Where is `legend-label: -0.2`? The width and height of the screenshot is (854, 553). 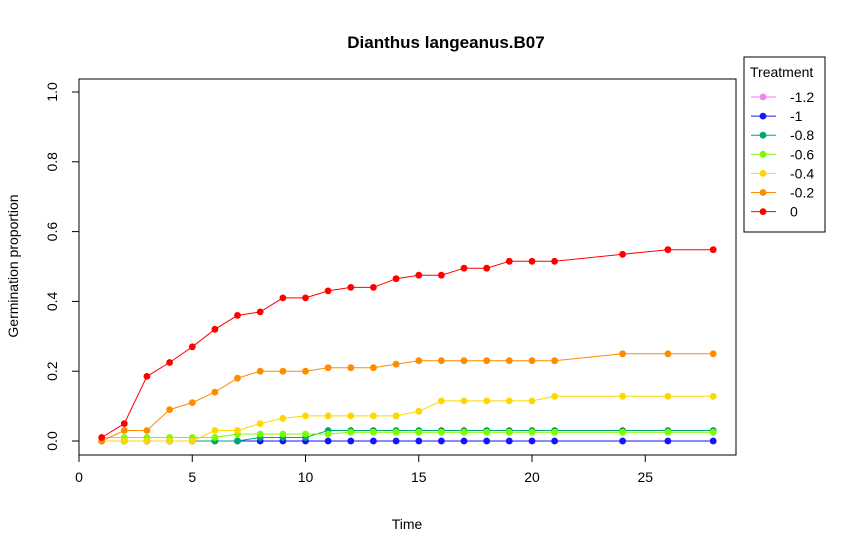
legend-label: -0.2 is located at coordinates (802, 193).